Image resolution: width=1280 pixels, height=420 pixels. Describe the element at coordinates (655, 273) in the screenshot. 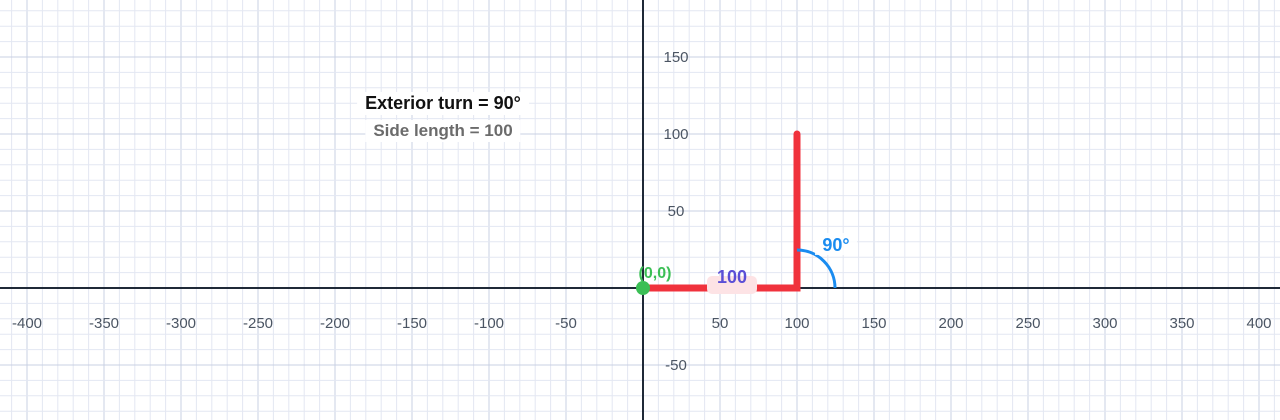

I see `origin-label: (0,0)` at that location.